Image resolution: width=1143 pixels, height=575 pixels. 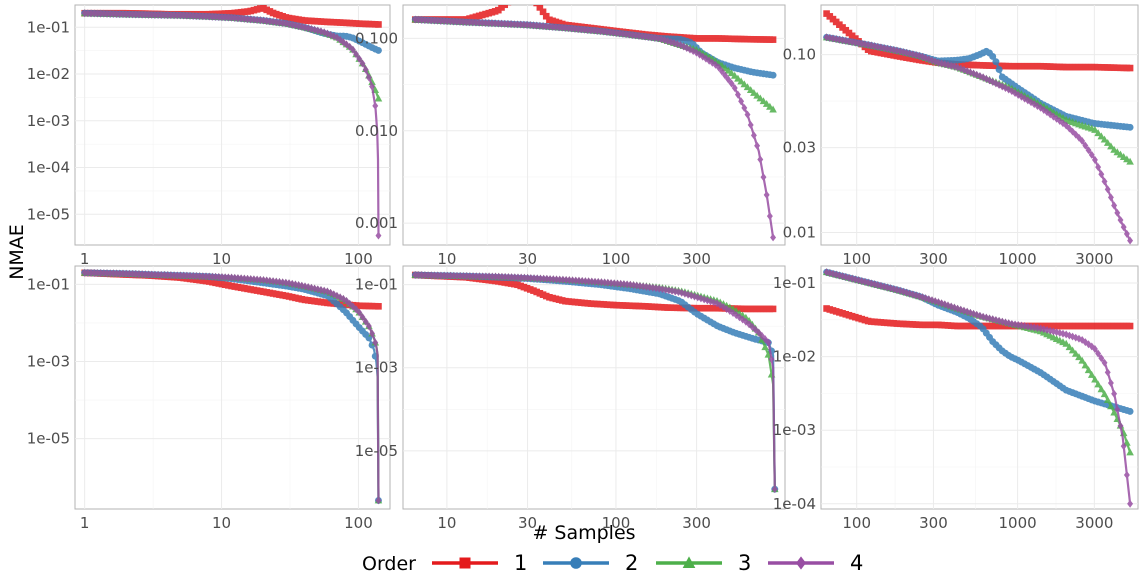 I want to click on x-tick-label: 300, so click(x=696, y=523).